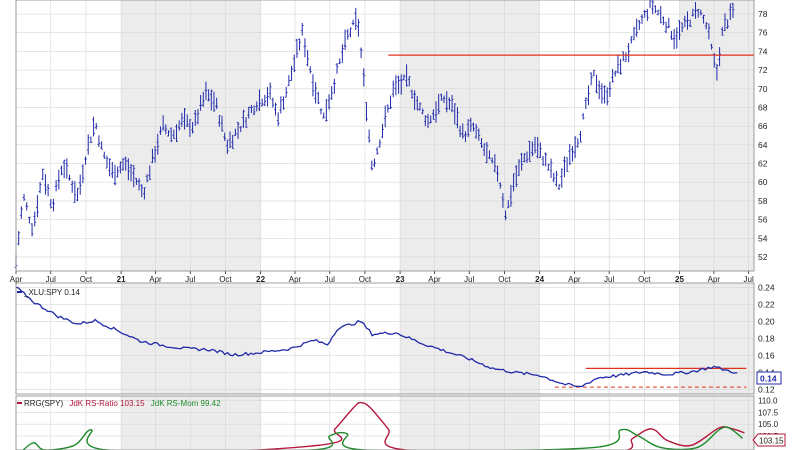  I want to click on x-tick-label: 24, so click(539, 279).